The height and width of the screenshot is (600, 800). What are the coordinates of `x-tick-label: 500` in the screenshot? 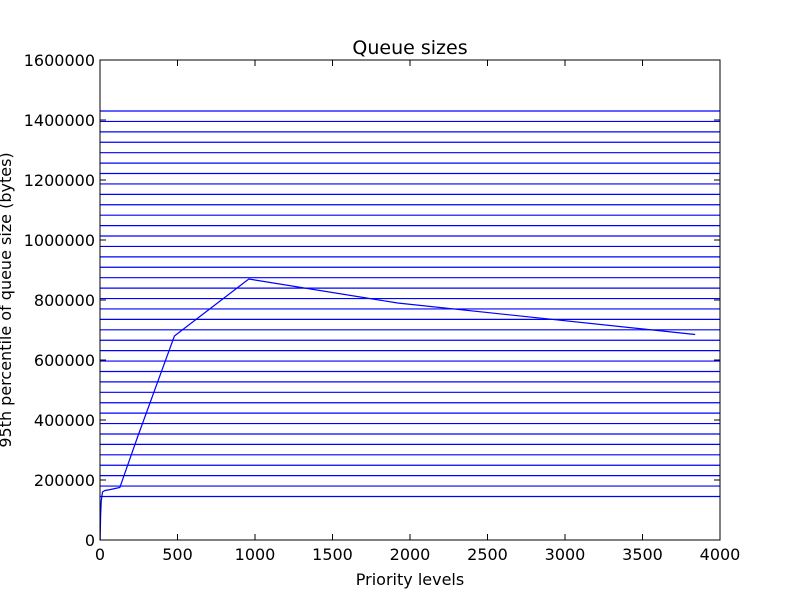 It's located at (177, 554).